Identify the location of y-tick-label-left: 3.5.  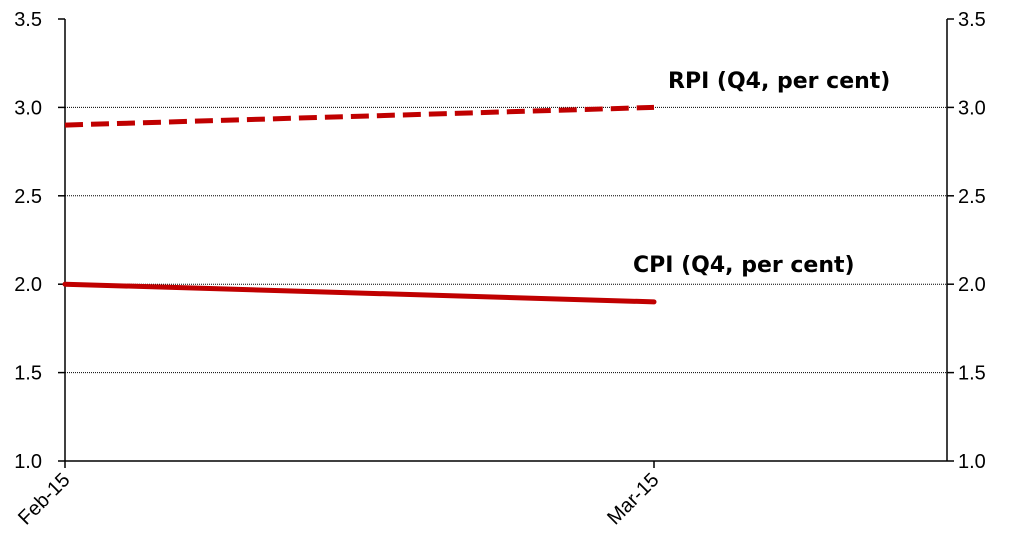
(28, 20).